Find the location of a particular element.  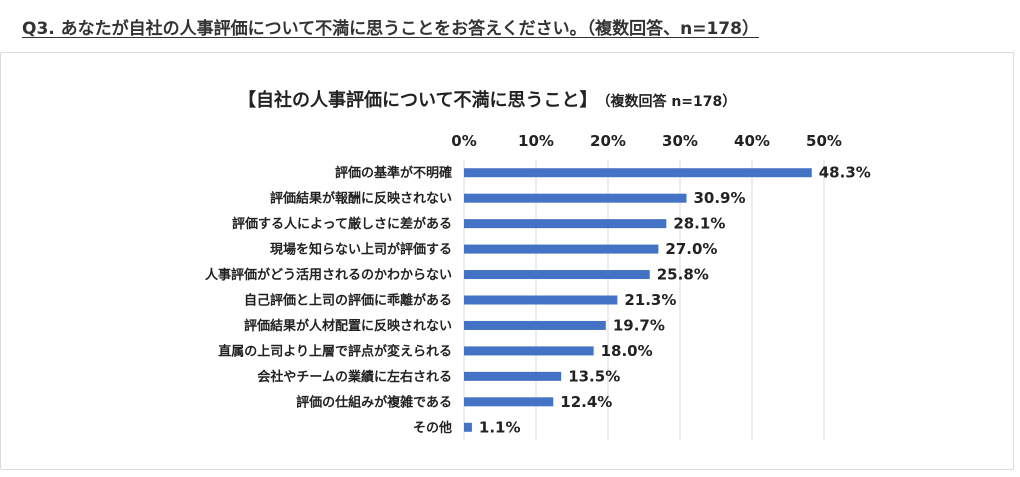

value-label: 28.1% is located at coordinates (699, 224).